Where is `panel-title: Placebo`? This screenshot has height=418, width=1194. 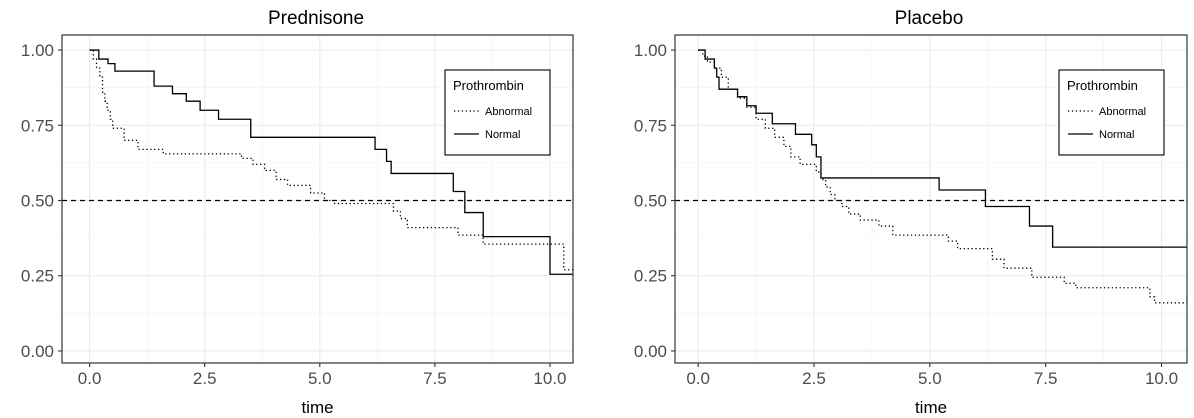
panel-title: Placebo is located at coordinates (929, 18).